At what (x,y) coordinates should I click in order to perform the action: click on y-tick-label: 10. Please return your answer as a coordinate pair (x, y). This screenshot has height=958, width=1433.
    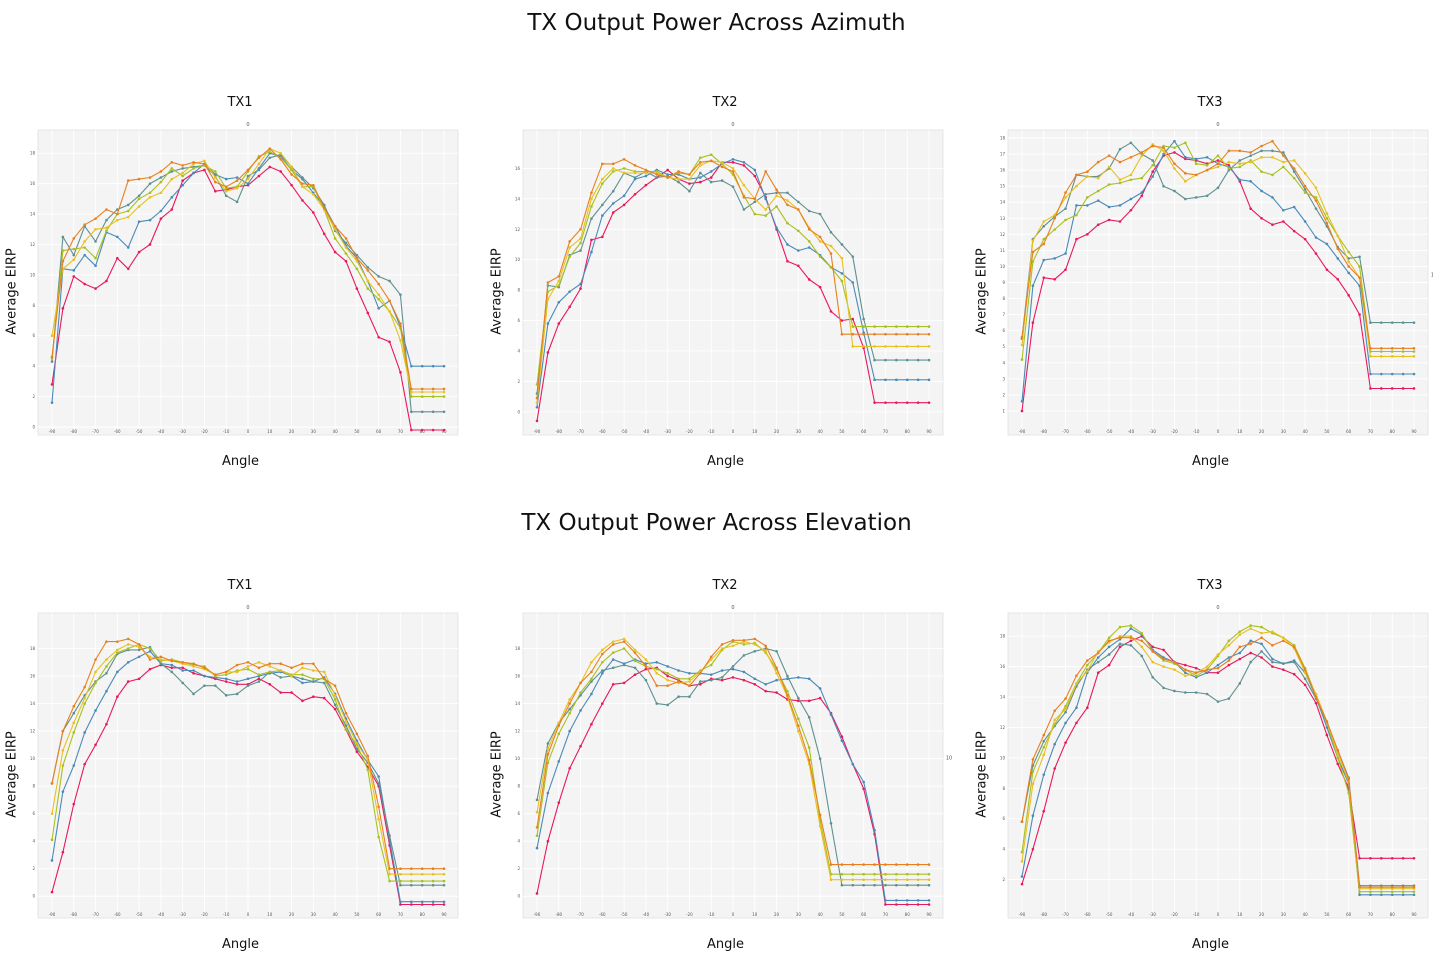
    Looking at the image, I should click on (33, 758).